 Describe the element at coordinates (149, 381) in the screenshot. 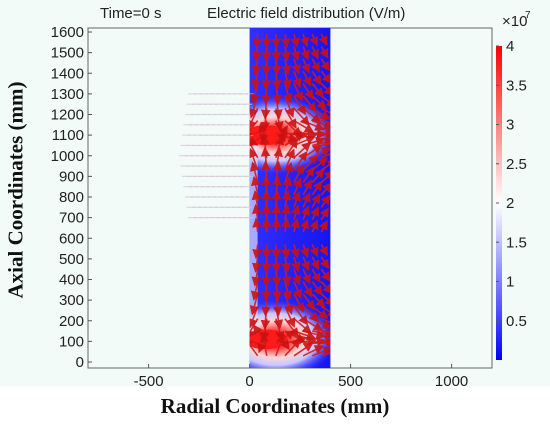

I see `x-tick-label: -500` at that location.